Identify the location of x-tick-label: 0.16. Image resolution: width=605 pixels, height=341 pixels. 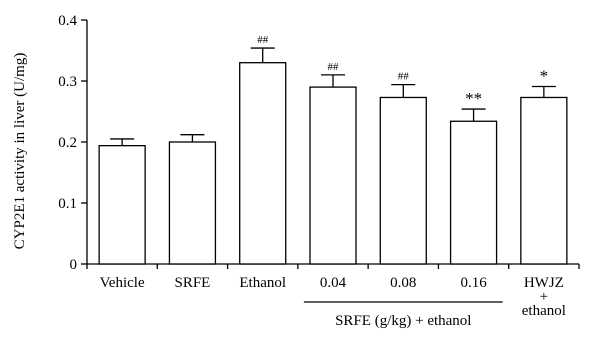
(473, 283).